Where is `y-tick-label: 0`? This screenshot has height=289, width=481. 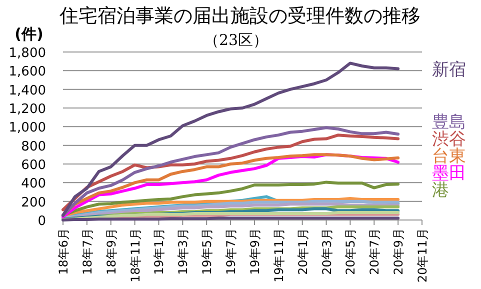 y-tick-label: 0 is located at coordinates (42, 221).